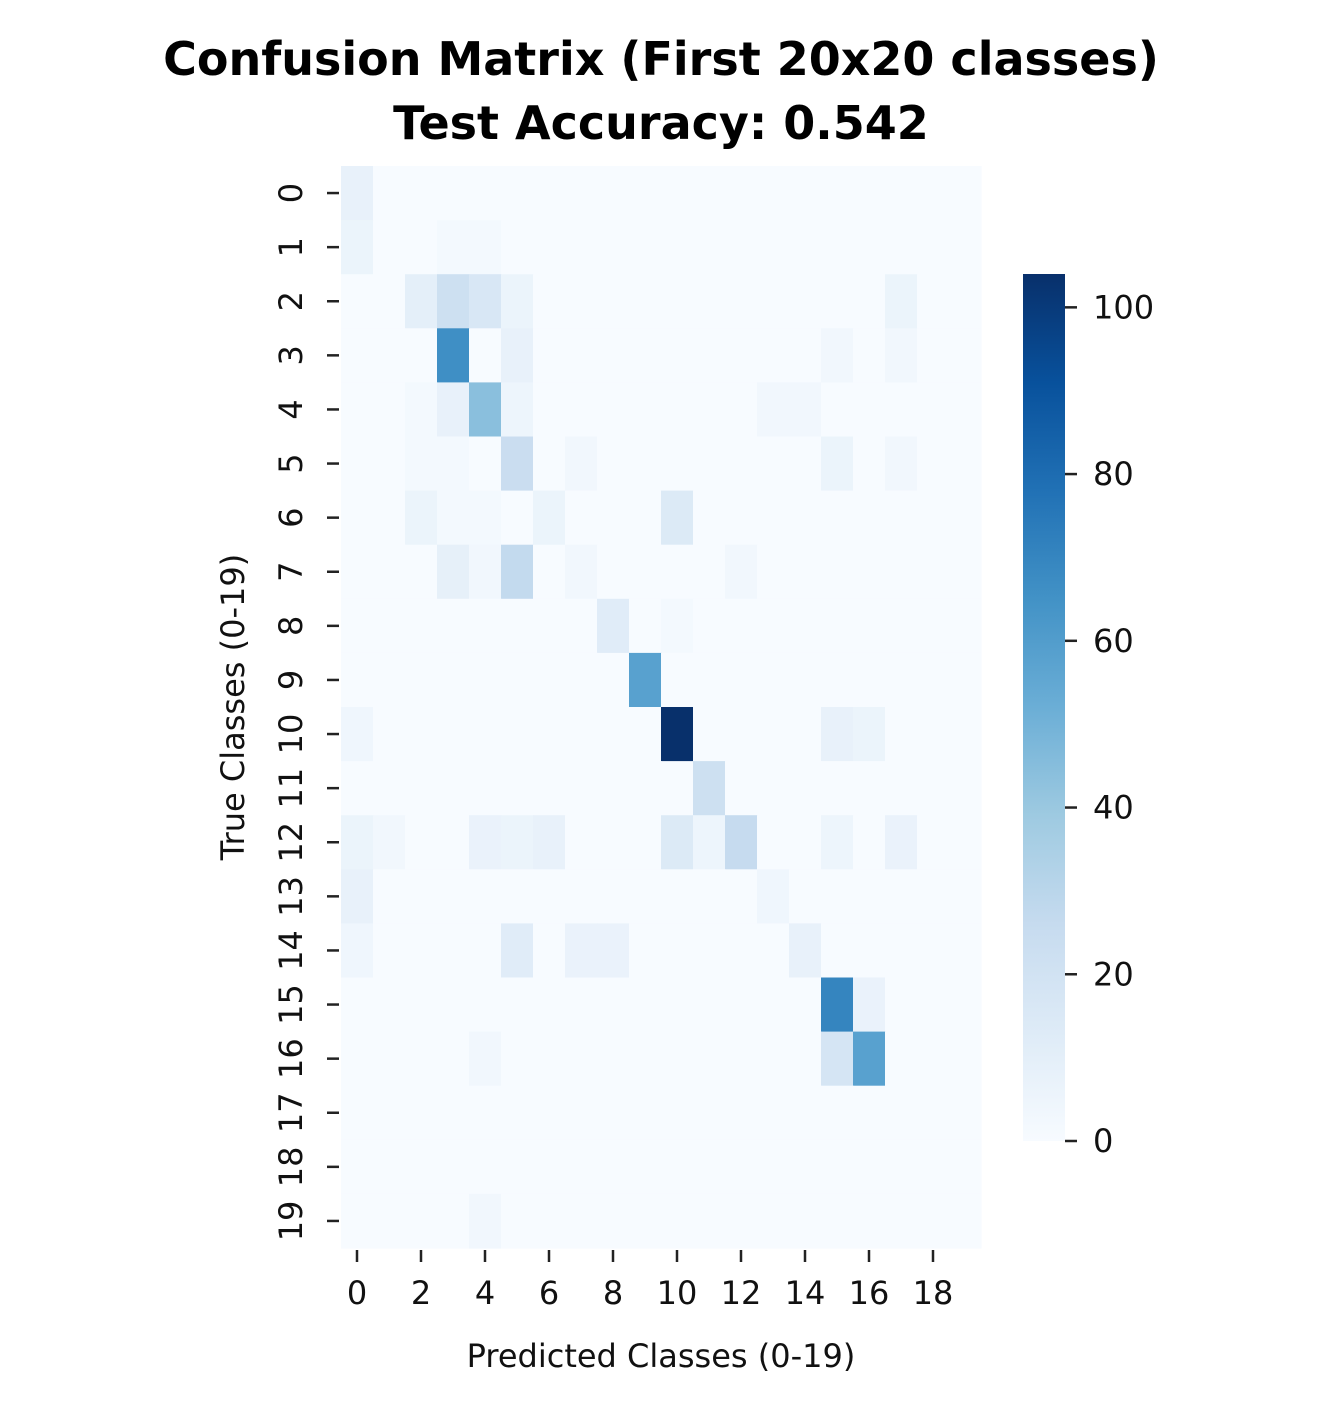  I want to click on colorbar-gradient, so click(1044, 707).